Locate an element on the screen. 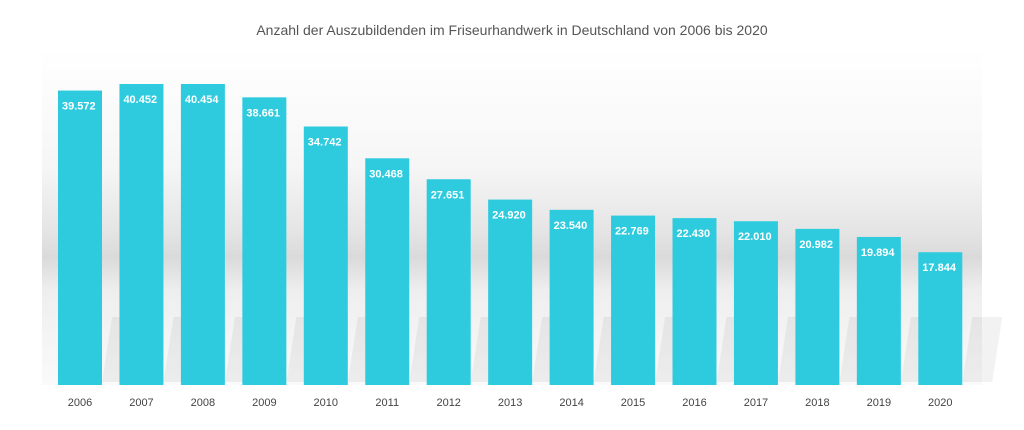  bar-2015 is located at coordinates (633, 300).